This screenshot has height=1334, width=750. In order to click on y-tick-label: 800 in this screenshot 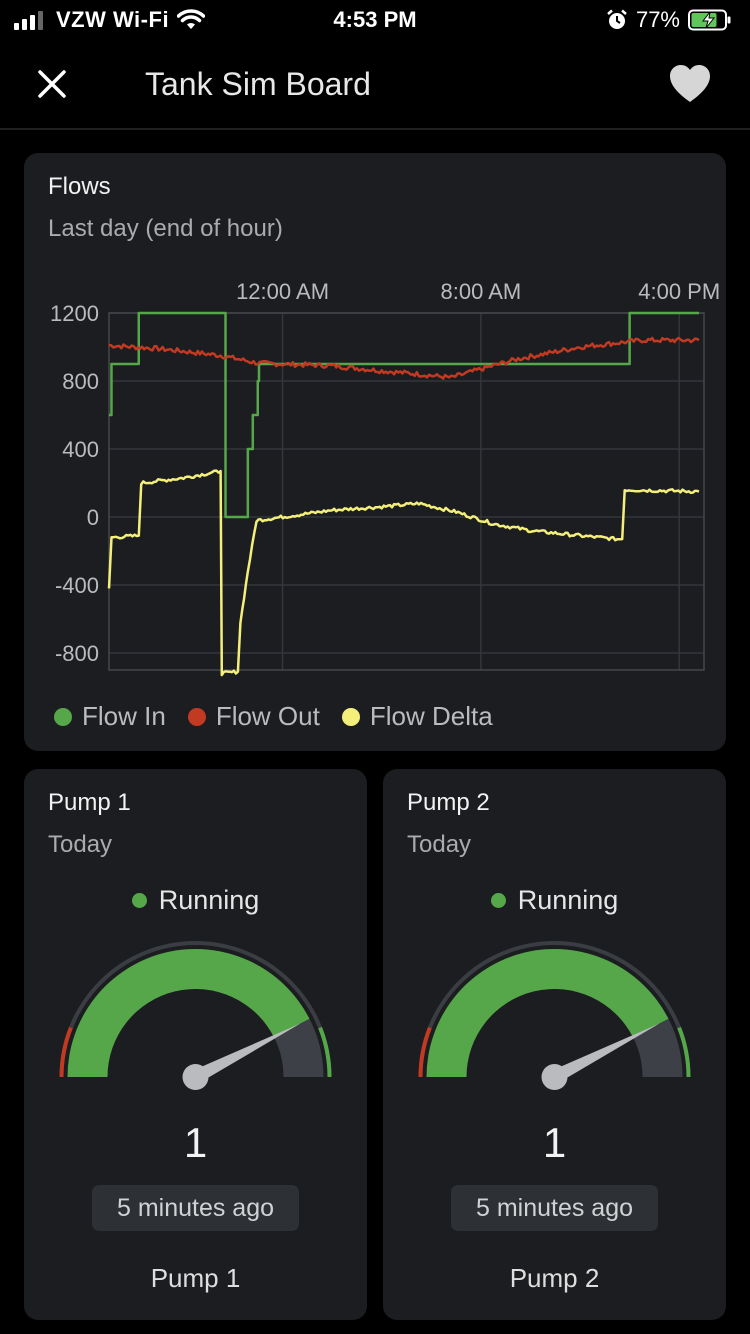, I will do `click(80, 381)`.